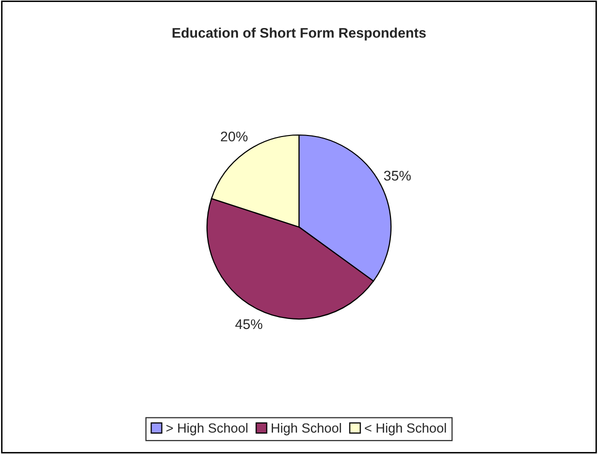  I want to click on data-label: 35%, so click(397, 175).